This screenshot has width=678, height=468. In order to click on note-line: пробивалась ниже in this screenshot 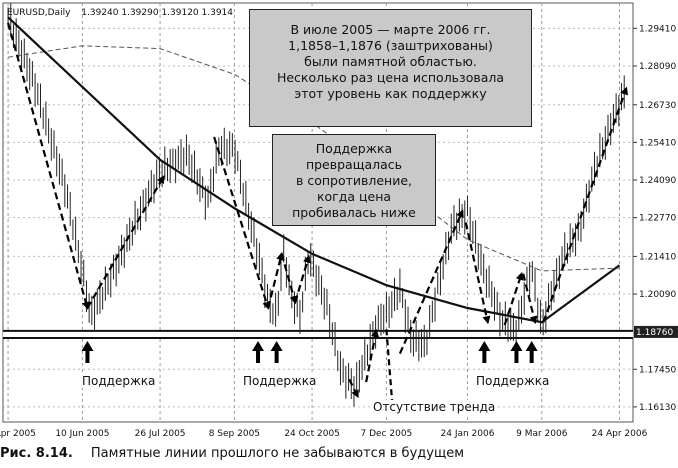, I will do `click(354, 212)`.